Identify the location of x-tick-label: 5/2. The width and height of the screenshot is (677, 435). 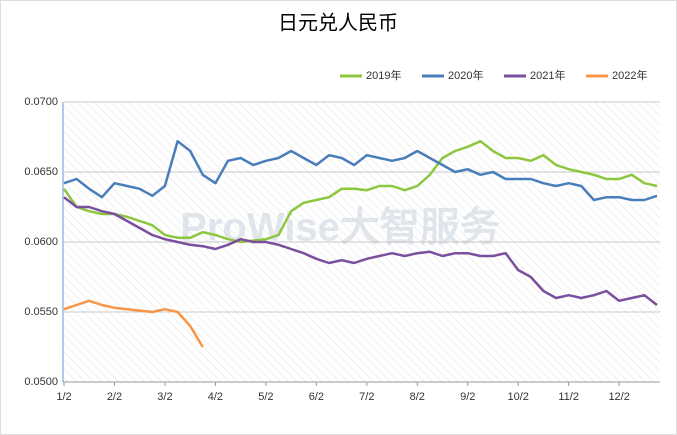
(265, 397).